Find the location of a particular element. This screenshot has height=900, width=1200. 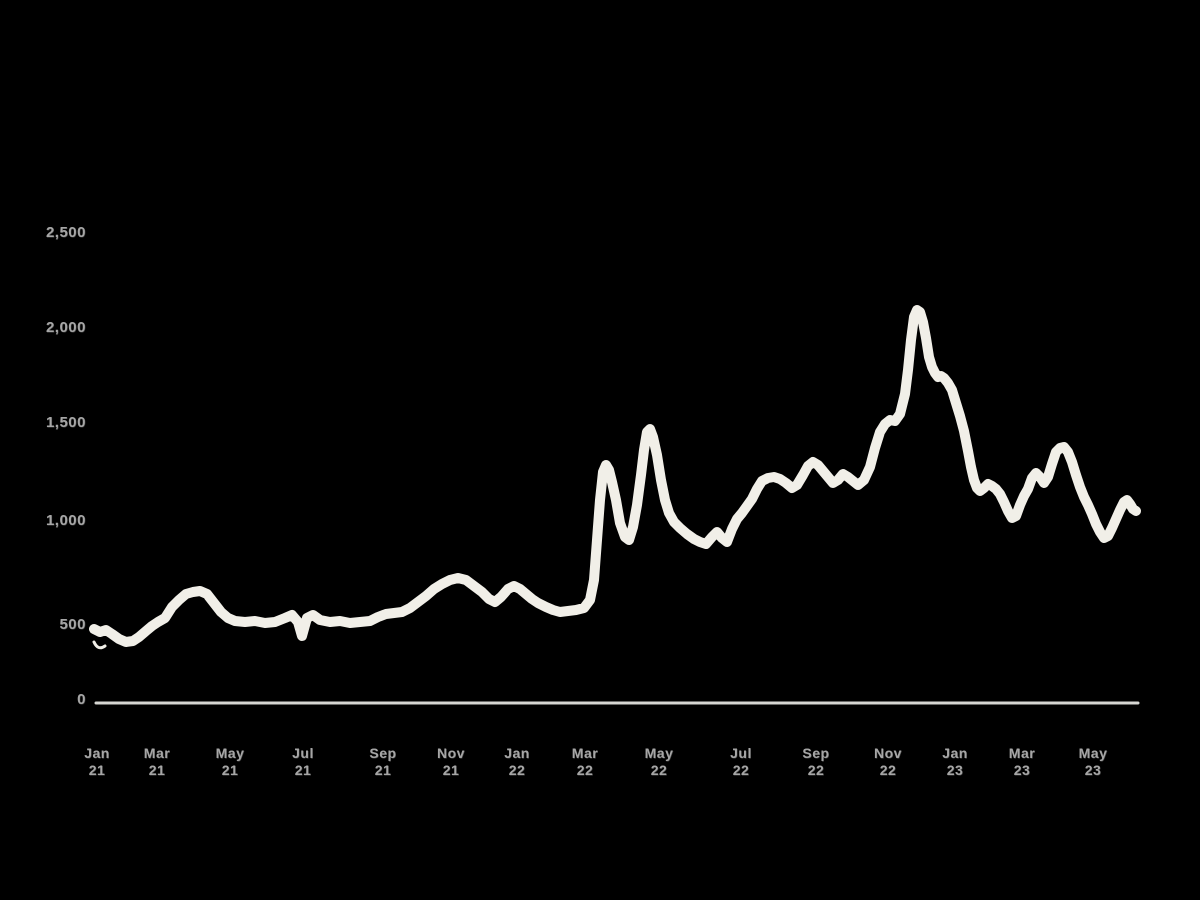

x-tick-label-jan-21: Jan 21 is located at coordinates (97, 762).